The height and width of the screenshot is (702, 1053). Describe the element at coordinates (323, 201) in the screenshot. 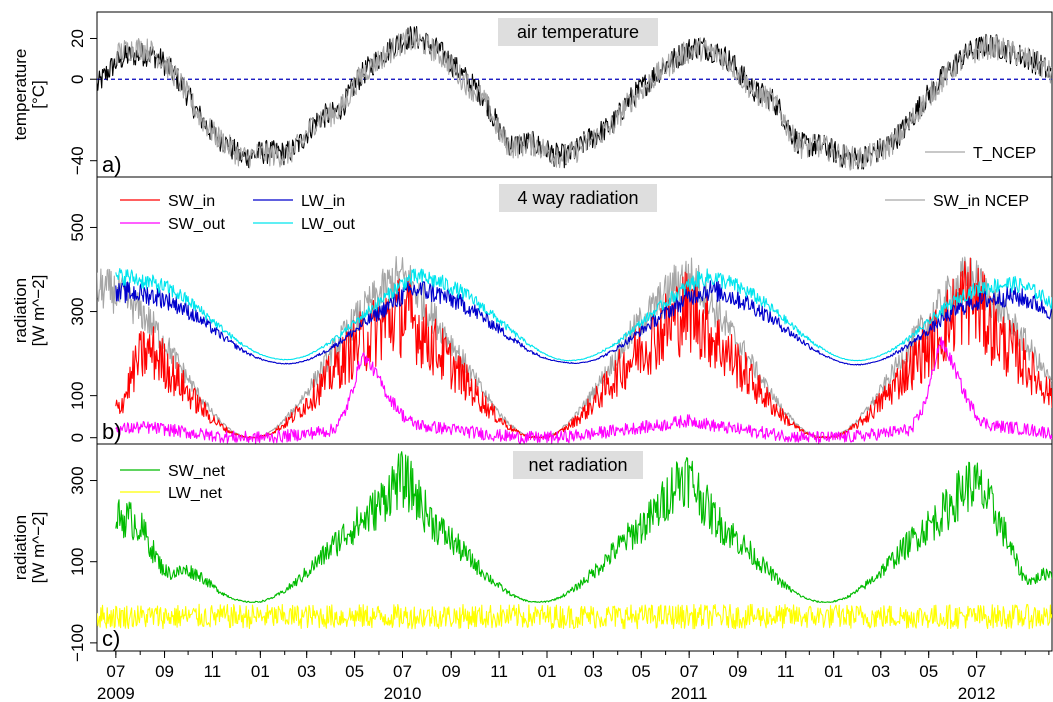

I see `legend-label: LW_in` at that location.